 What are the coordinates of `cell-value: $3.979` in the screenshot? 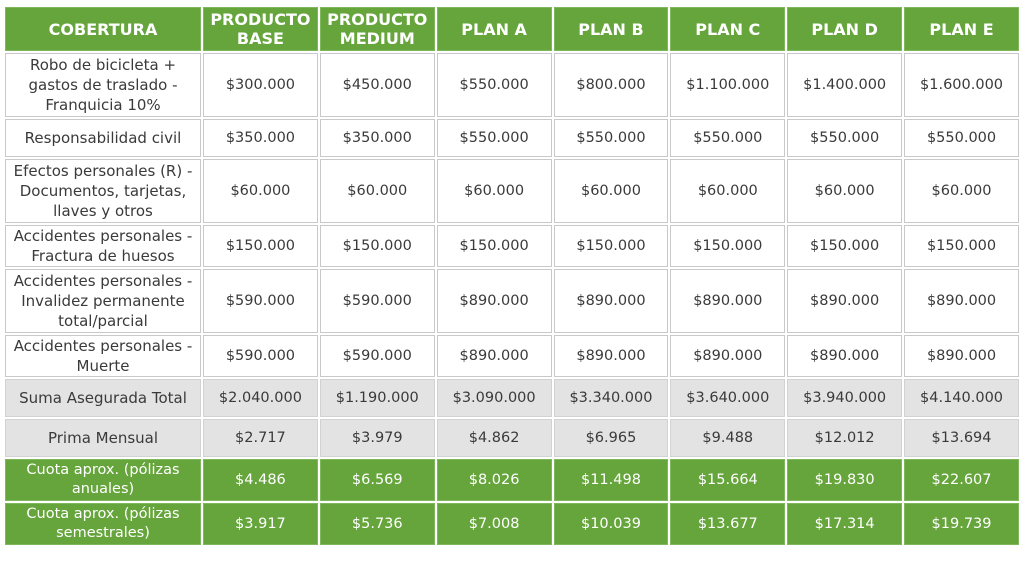 It's located at (377, 438).